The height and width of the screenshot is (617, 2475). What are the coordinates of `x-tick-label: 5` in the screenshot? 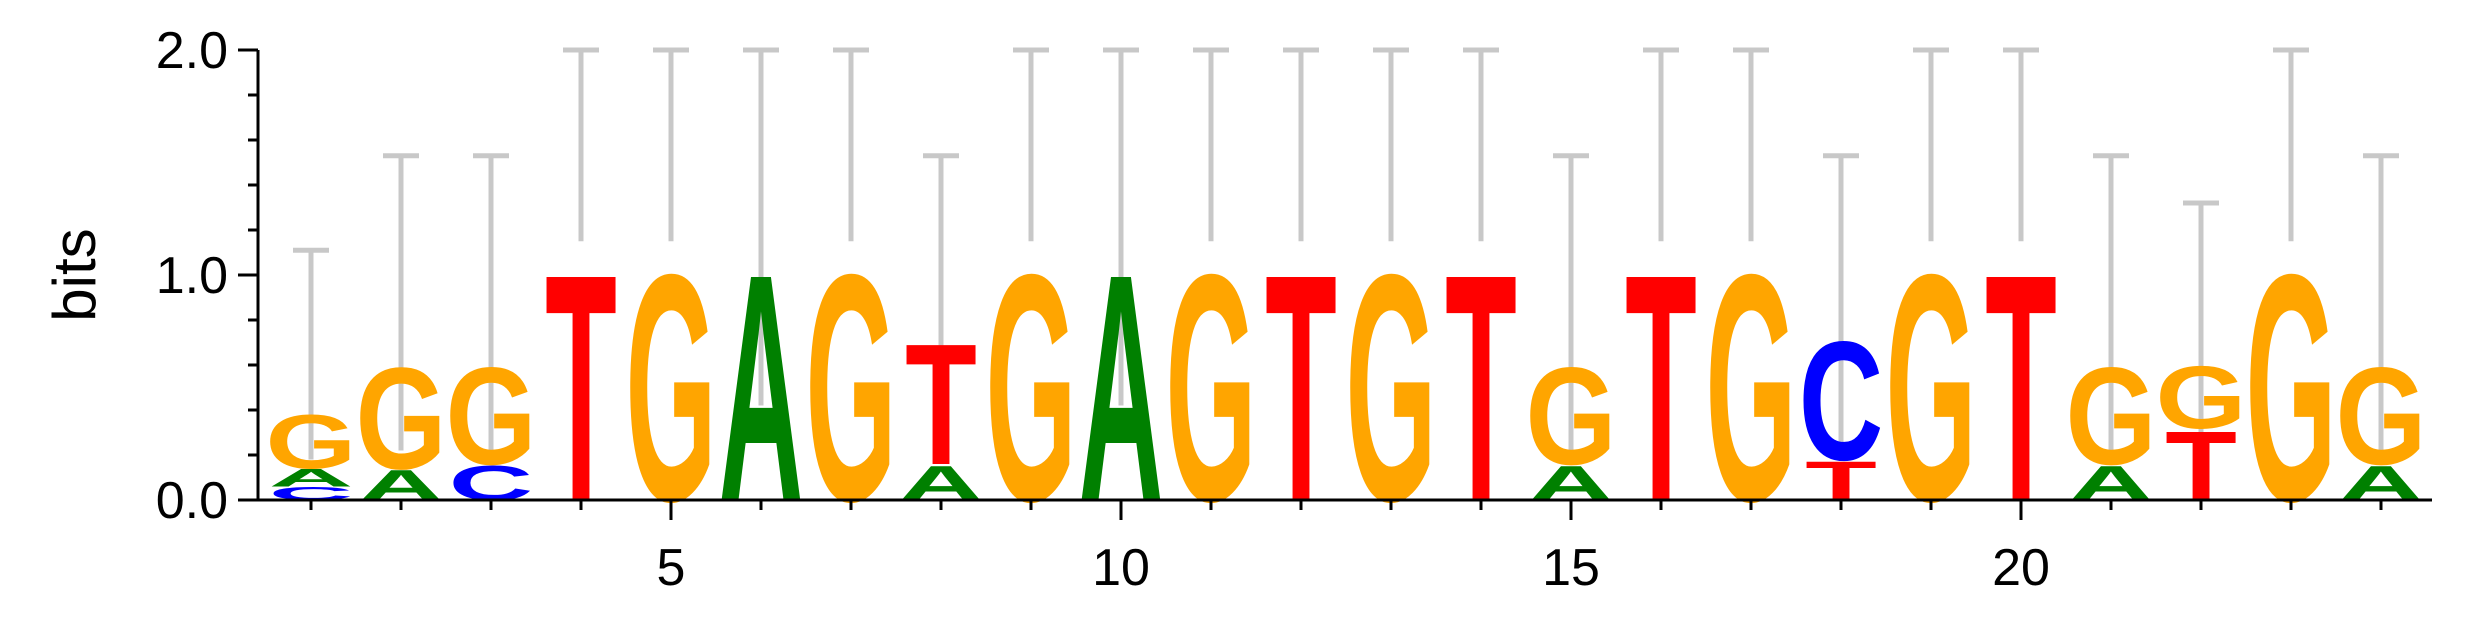 It's located at (671, 568).